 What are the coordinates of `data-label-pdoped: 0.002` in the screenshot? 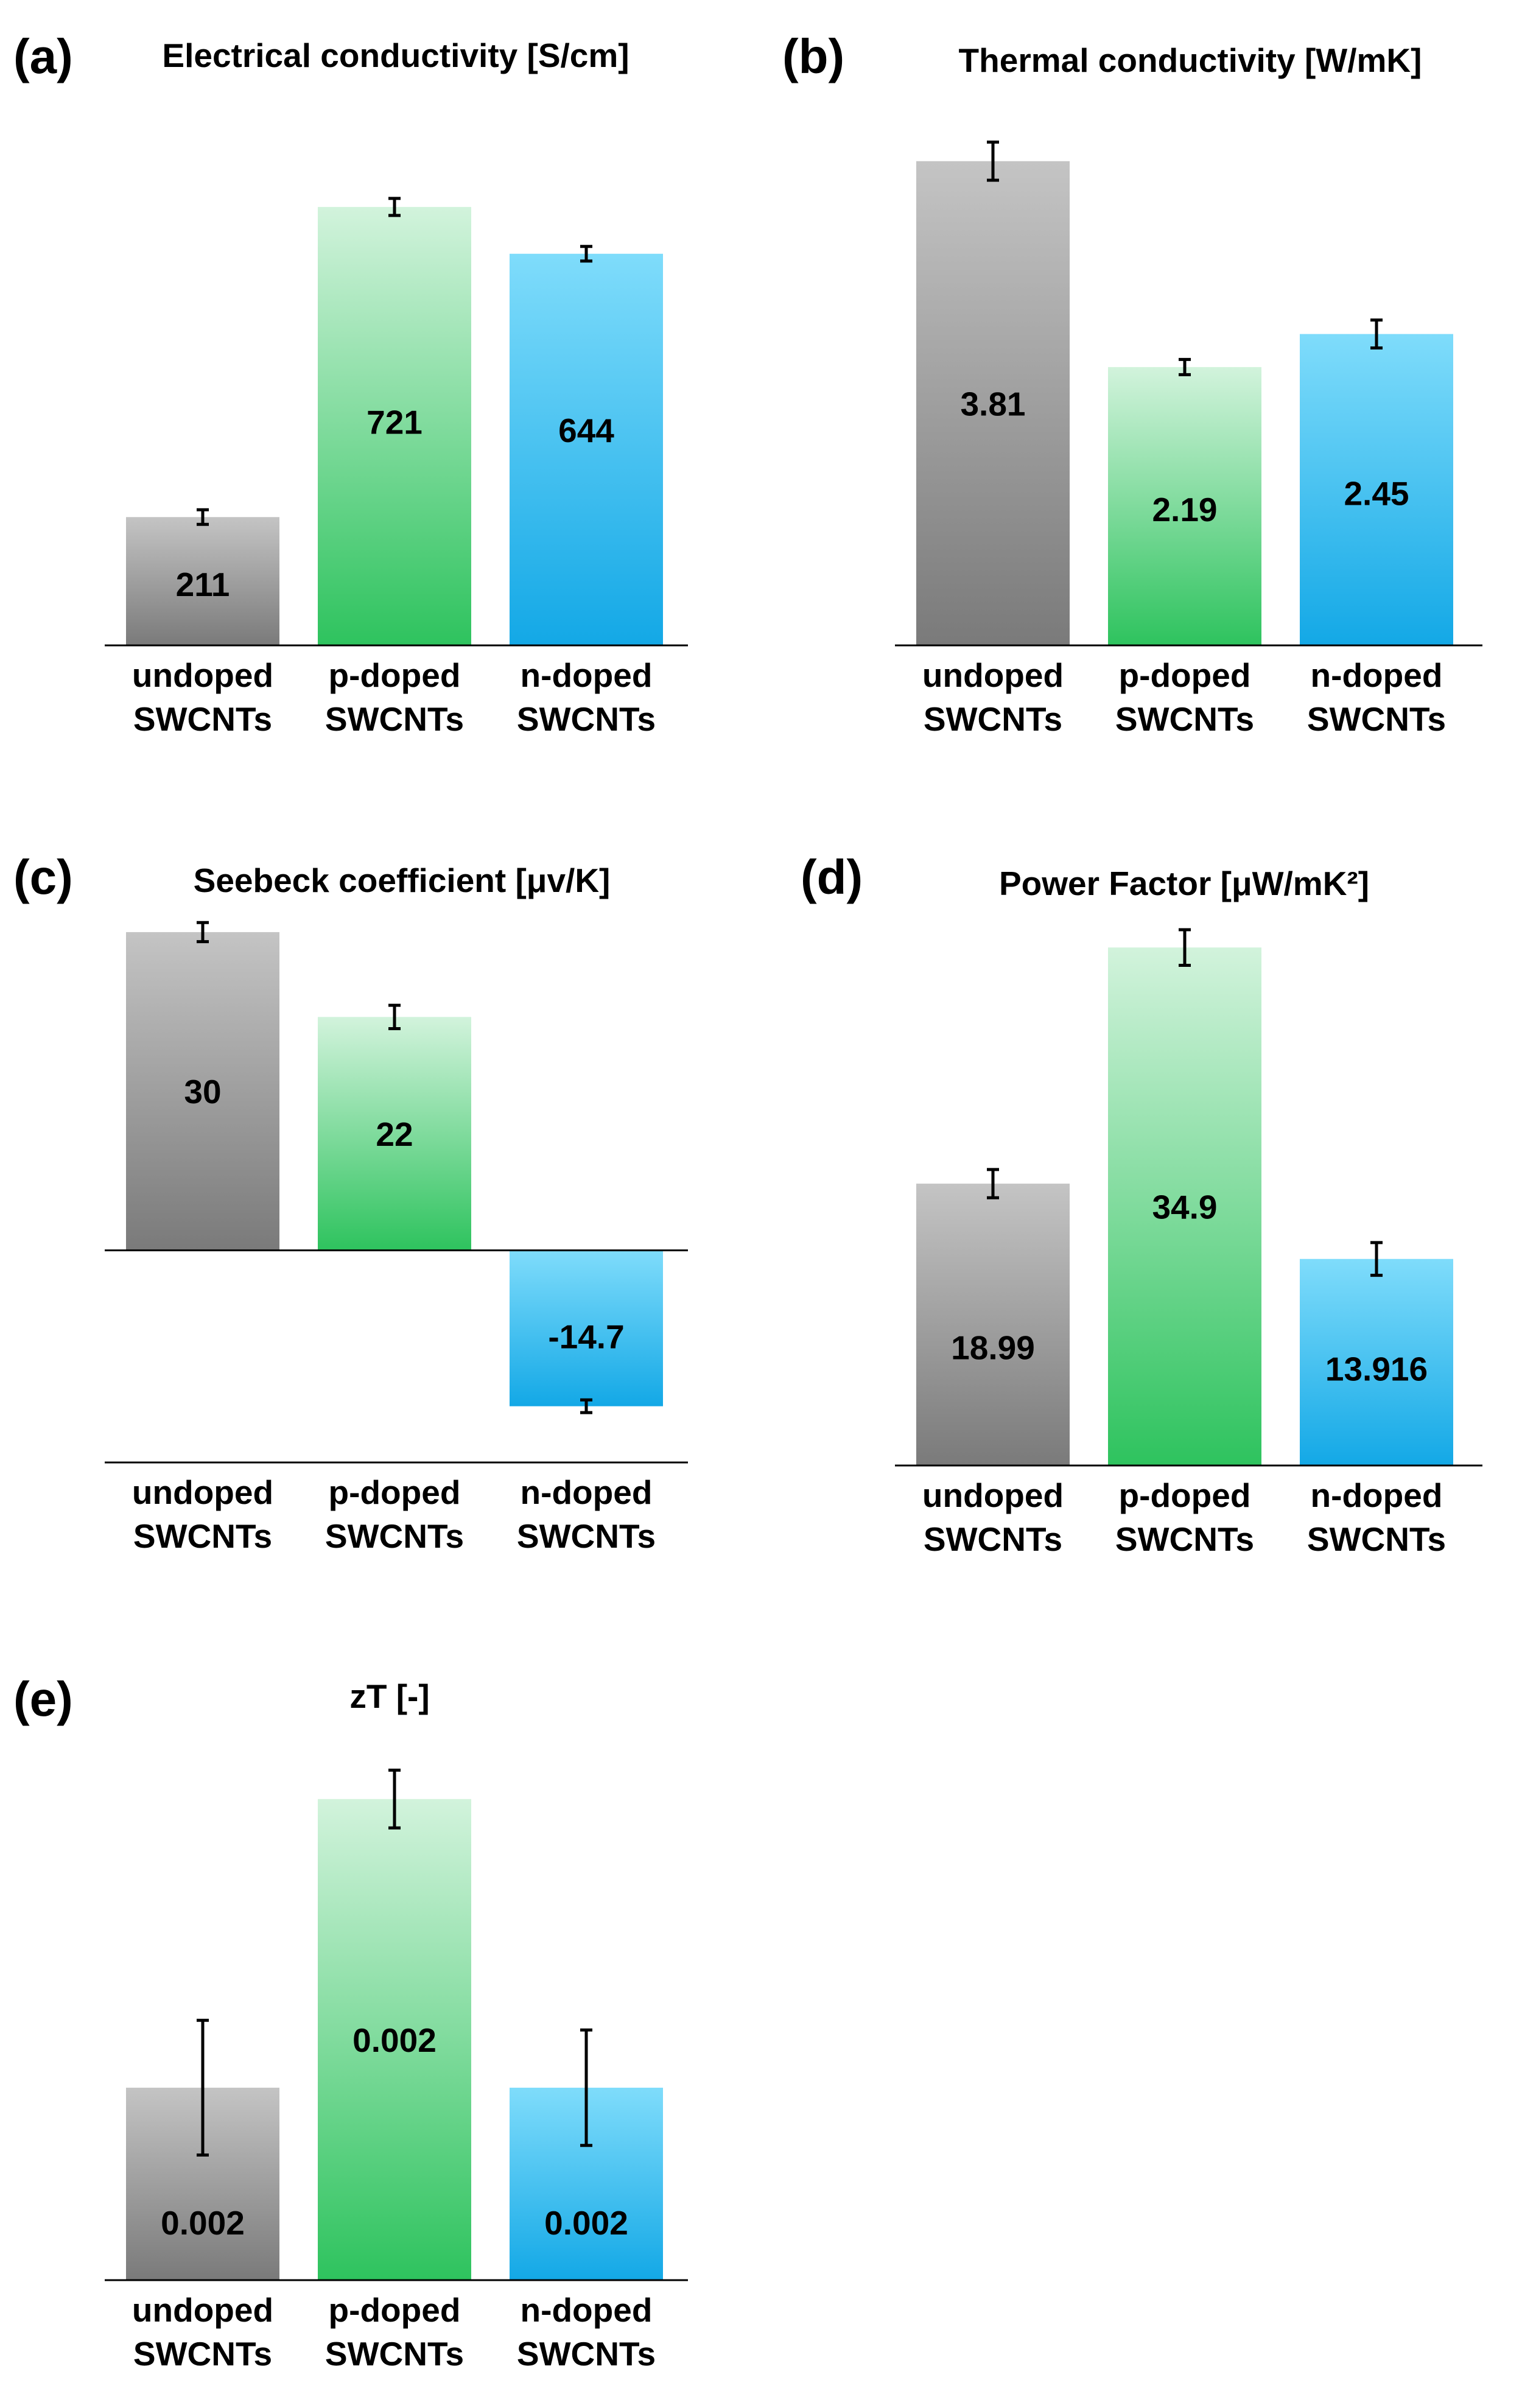 It's located at (394, 2040).